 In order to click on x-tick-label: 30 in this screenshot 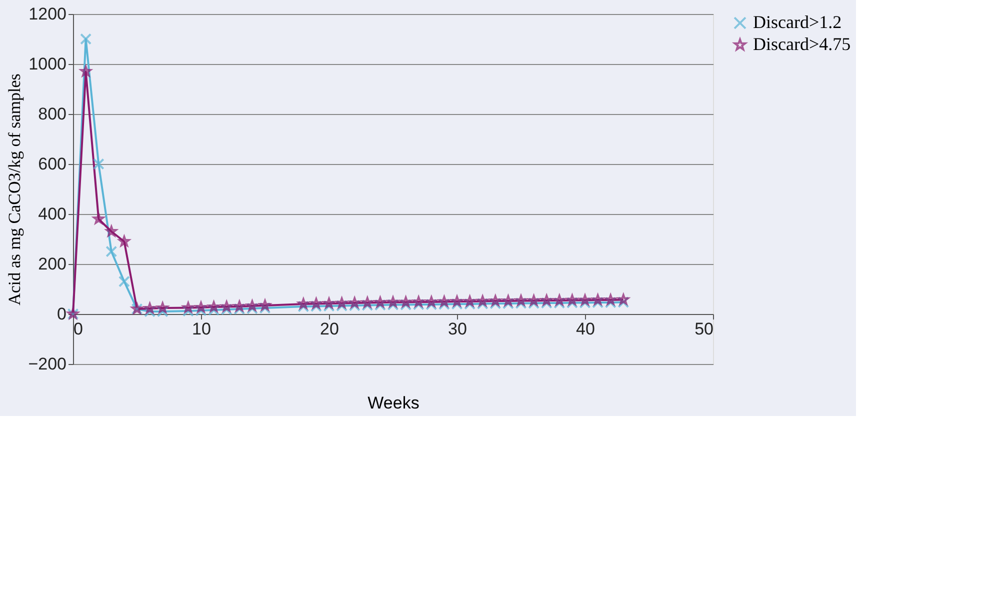, I will do `click(457, 329)`.